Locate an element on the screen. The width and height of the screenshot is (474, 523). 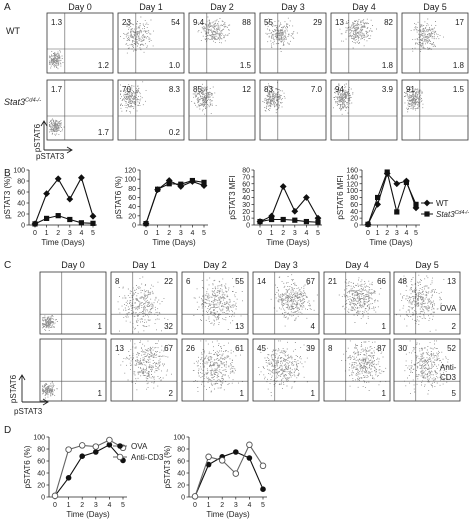
facs-plot-a-2-0: 1.7 1.7 is located at coordinates (80, 110).